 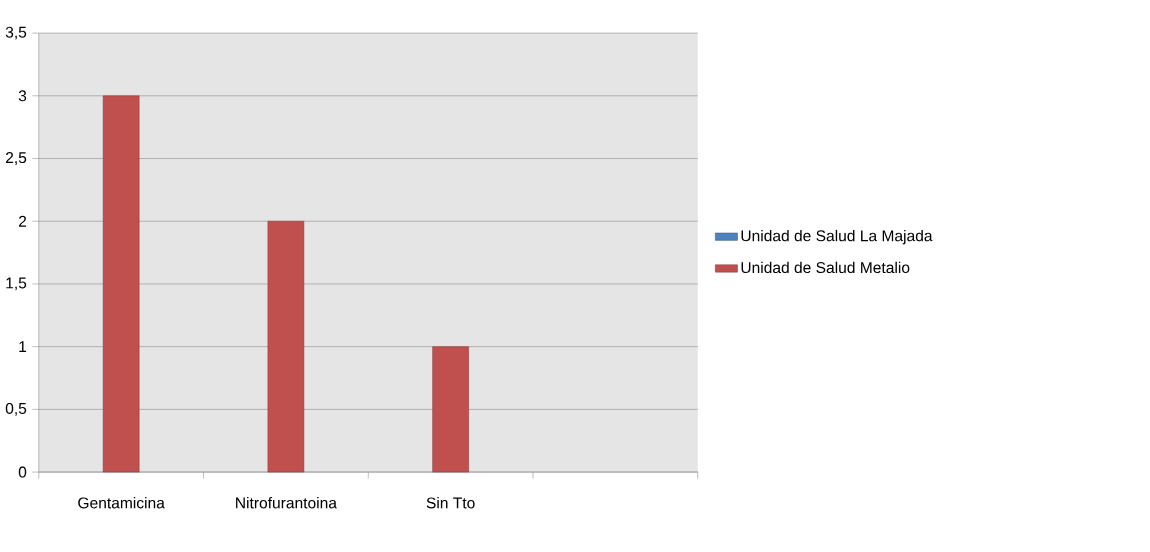 What do you see at coordinates (23, 347) in the screenshot?
I see `y-tick-label: 1` at bounding box center [23, 347].